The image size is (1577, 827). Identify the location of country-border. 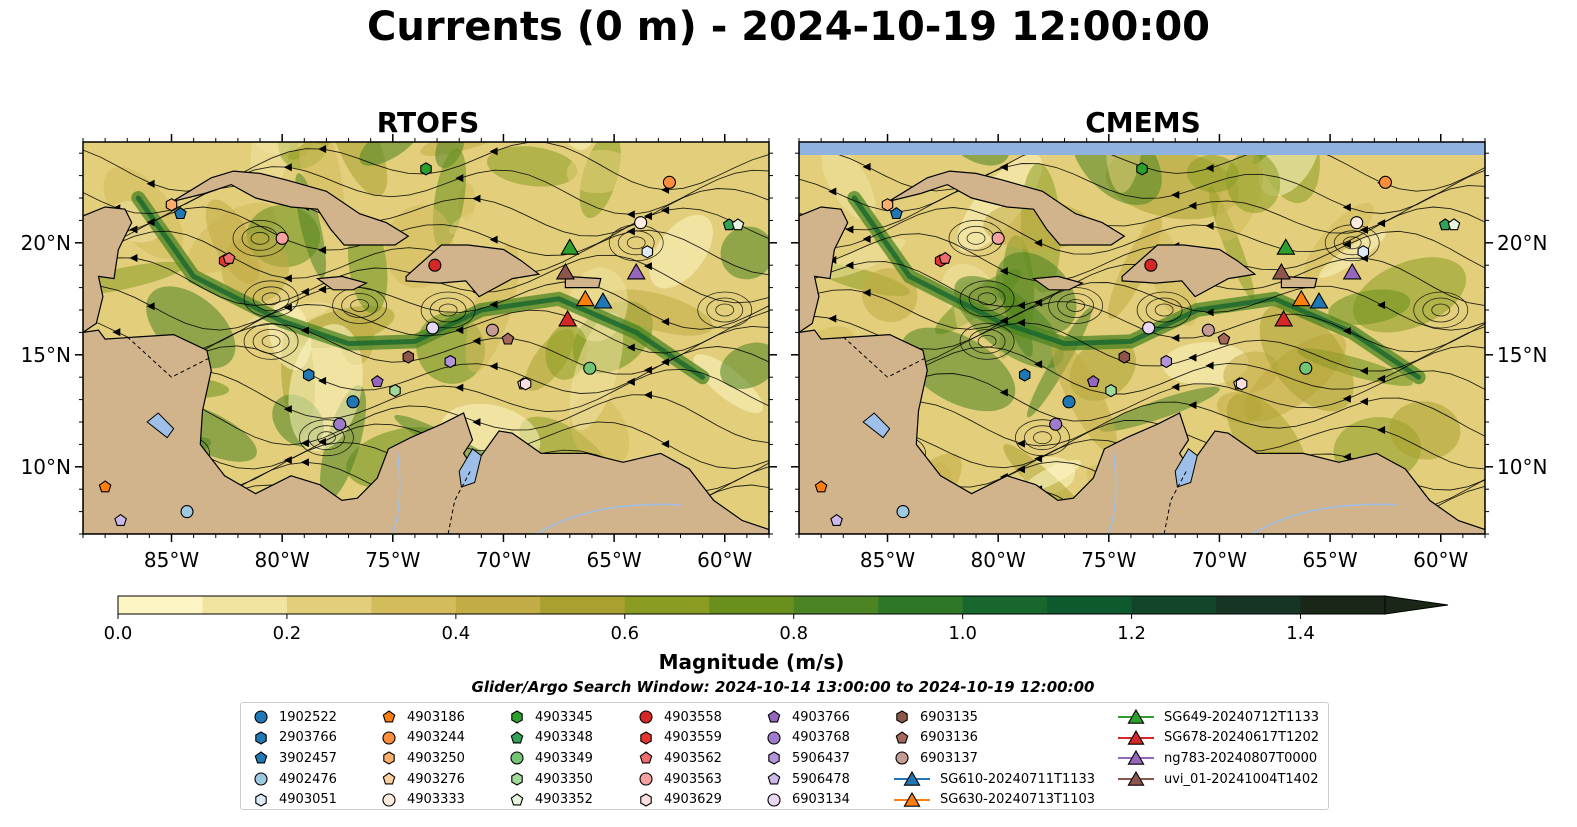
(885, 357).